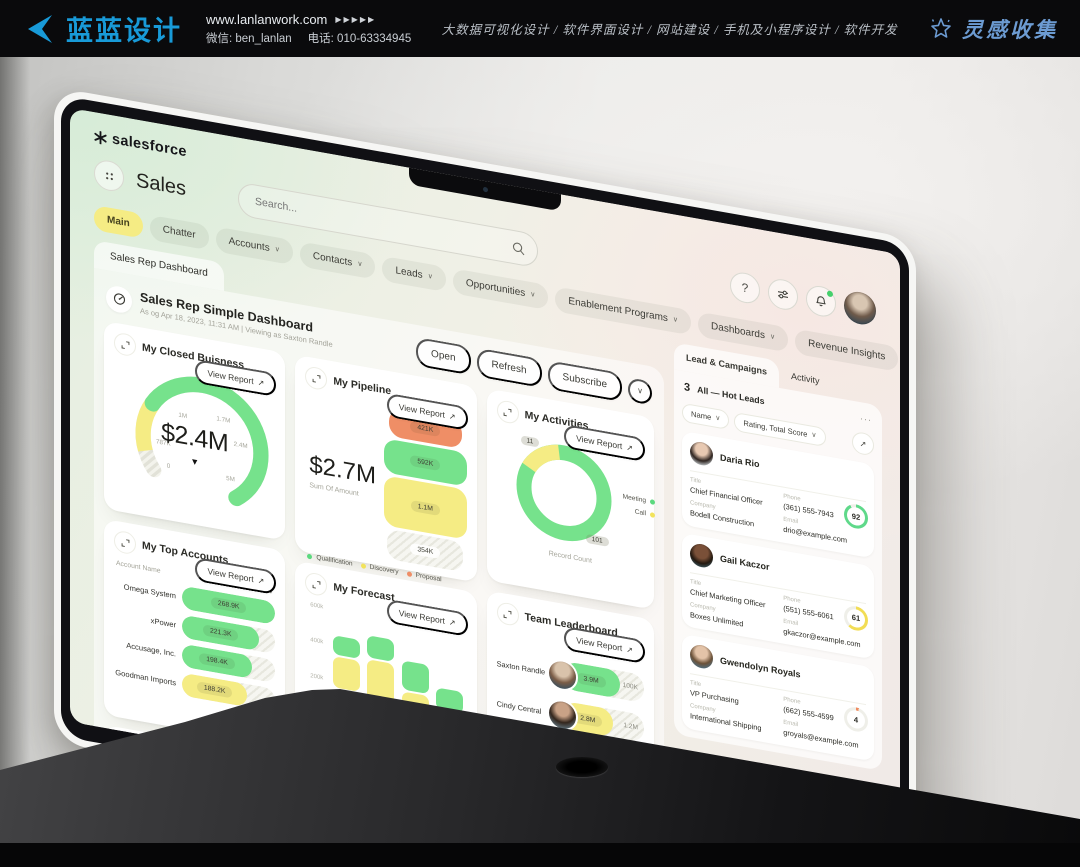 The image size is (1080, 867). I want to click on donut-chart: 11 101 Meeting Call, so click(576, 494).